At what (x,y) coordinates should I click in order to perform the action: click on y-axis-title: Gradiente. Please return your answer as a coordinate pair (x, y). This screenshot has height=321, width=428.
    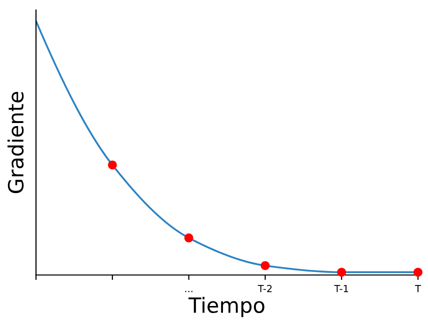
    Looking at the image, I should click on (16, 143).